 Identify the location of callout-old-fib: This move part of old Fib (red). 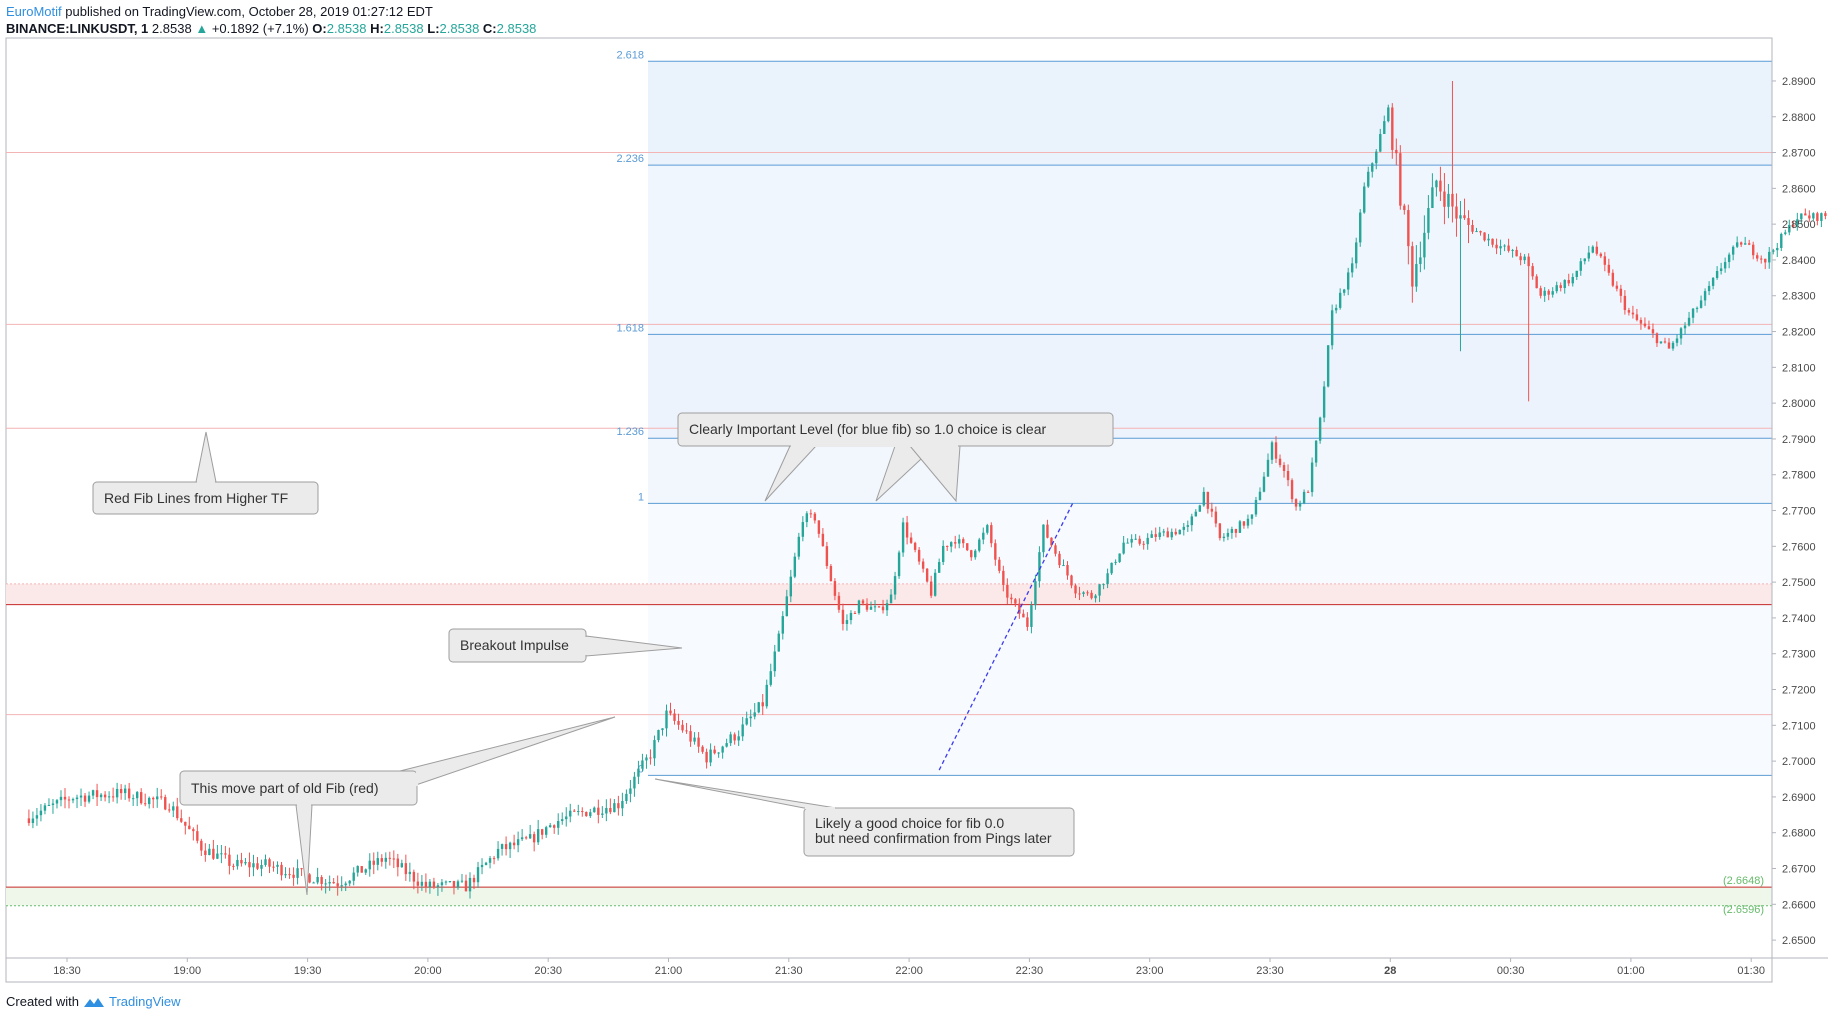
(397, 806).